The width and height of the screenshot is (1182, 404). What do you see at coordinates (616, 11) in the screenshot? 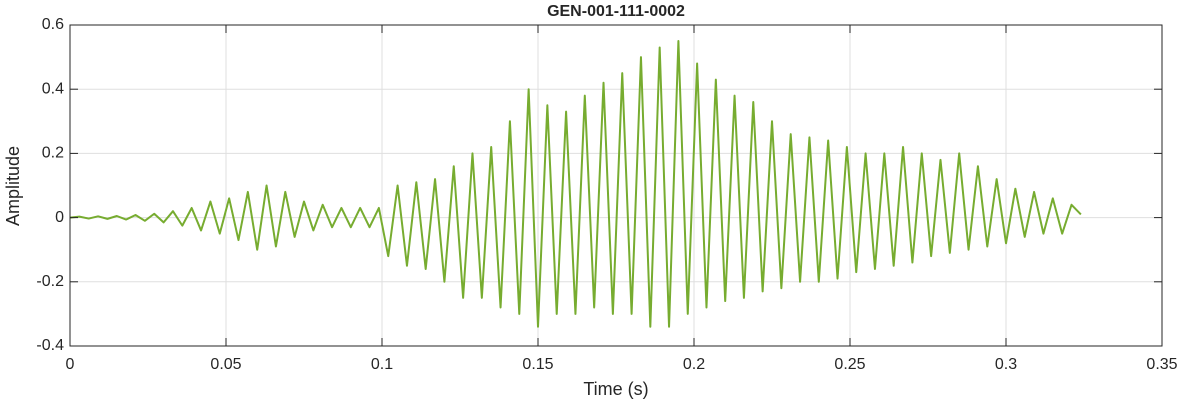
I see `chart-title: GEN-001-111-0002` at bounding box center [616, 11].